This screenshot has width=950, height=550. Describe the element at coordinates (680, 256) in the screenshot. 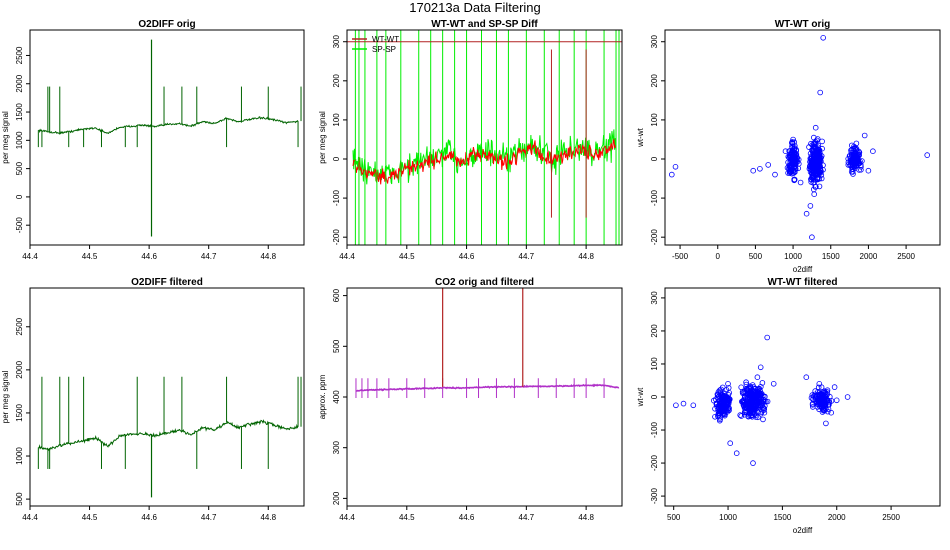

I see `x-tick-label: -500` at that location.